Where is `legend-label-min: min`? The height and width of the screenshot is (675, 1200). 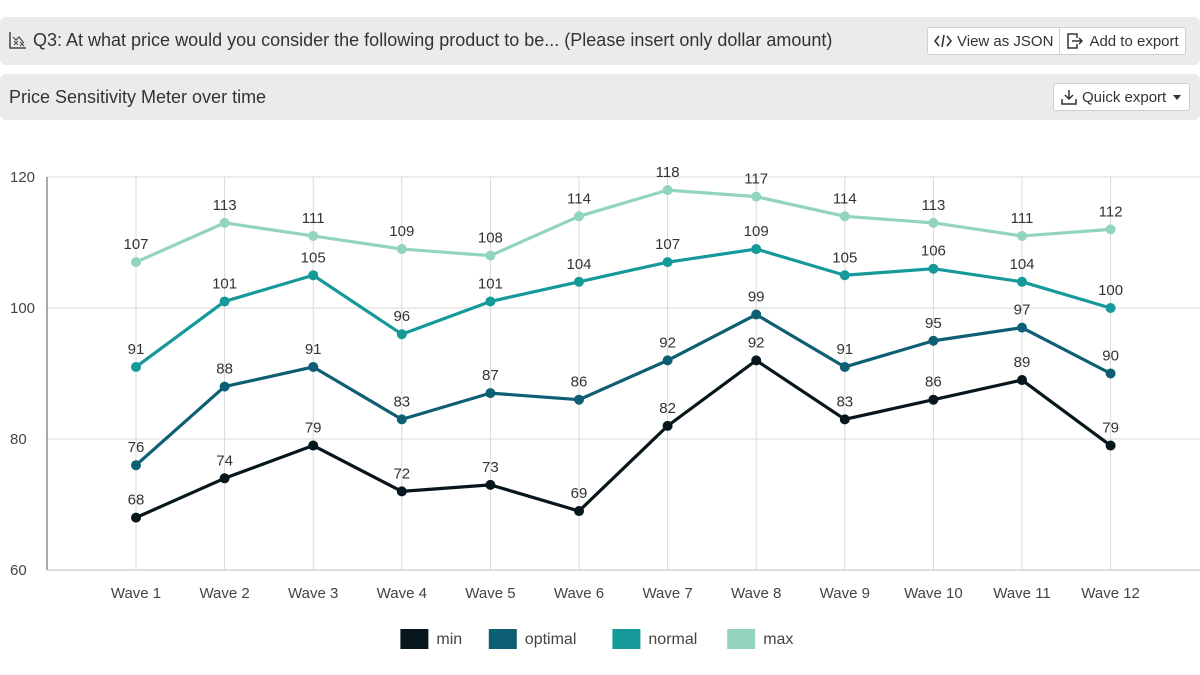
legend-label-min: min is located at coordinates (449, 639).